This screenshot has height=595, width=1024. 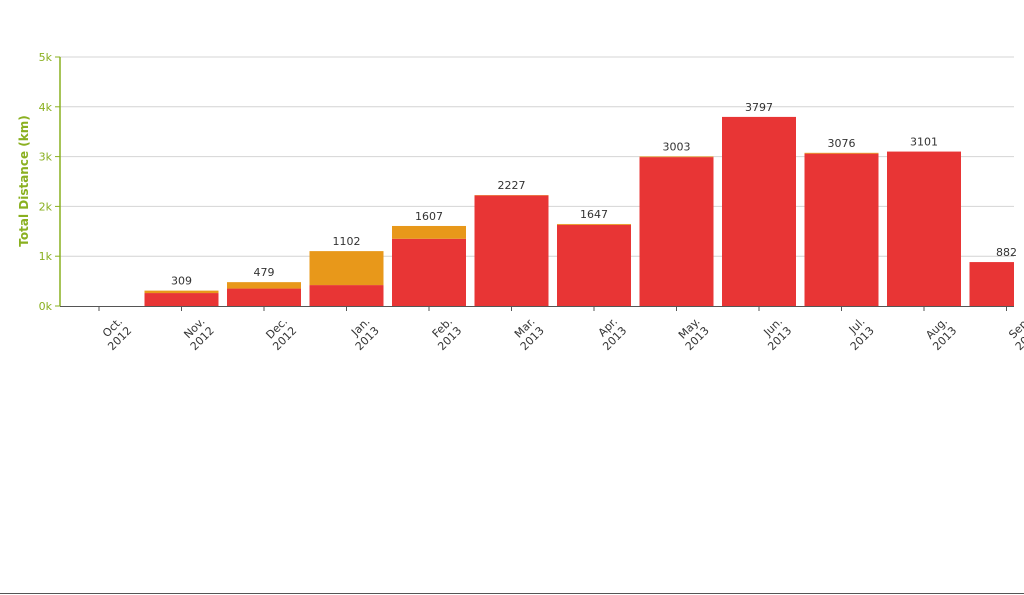 I want to click on y-tick-label: 5k, so click(x=46, y=57).